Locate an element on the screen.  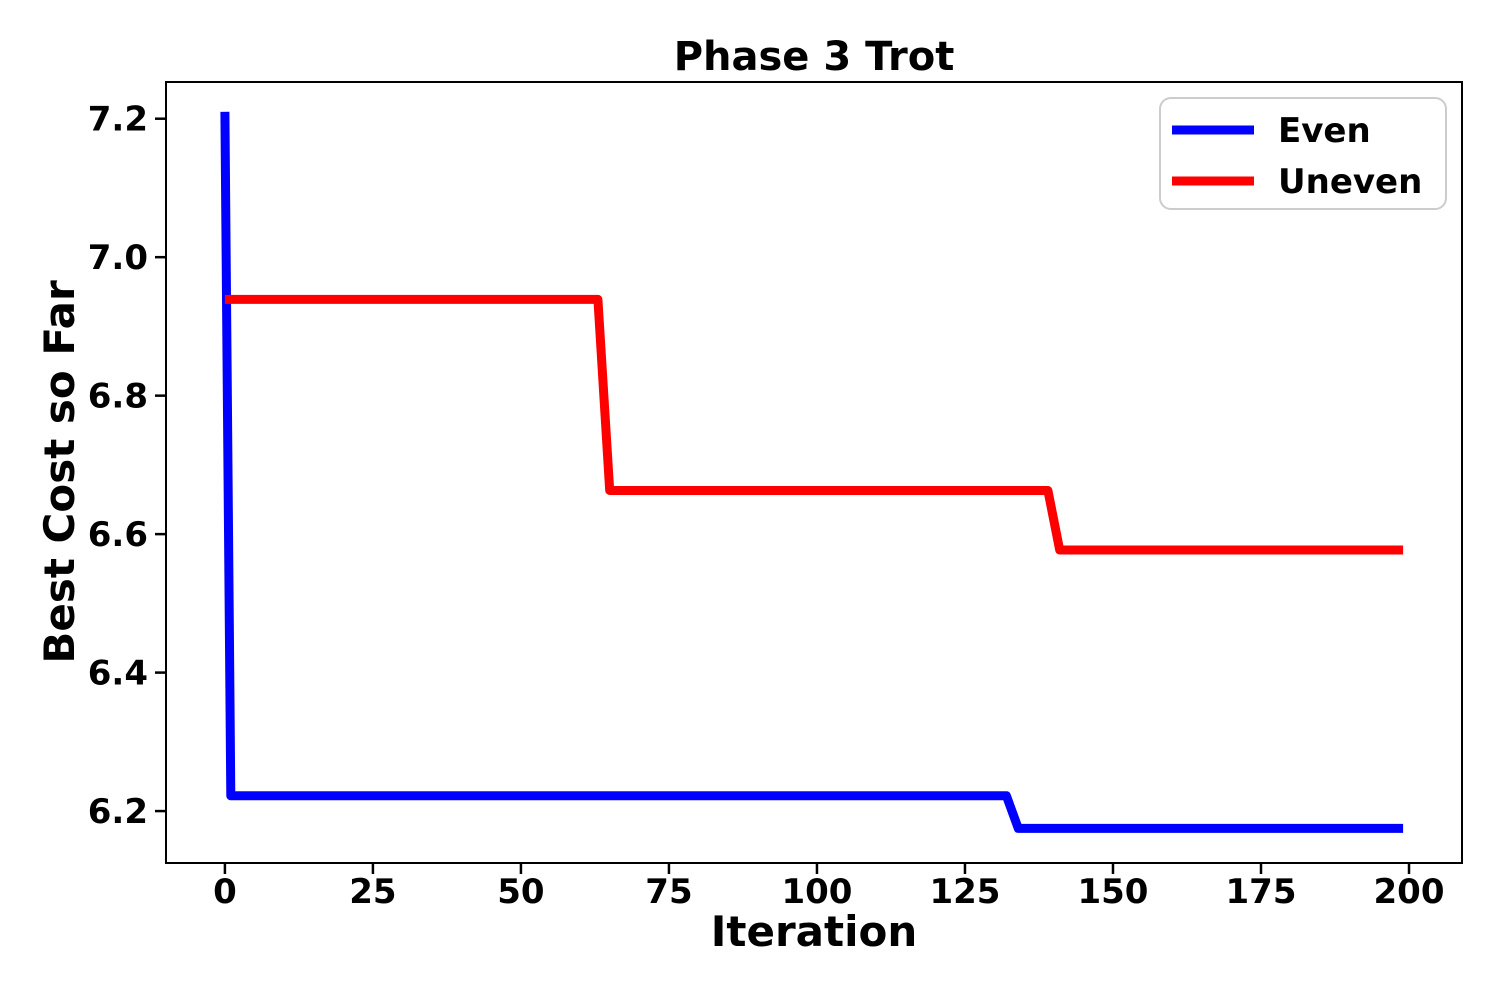
y-tick-label: 6.2 is located at coordinates (118, 812).